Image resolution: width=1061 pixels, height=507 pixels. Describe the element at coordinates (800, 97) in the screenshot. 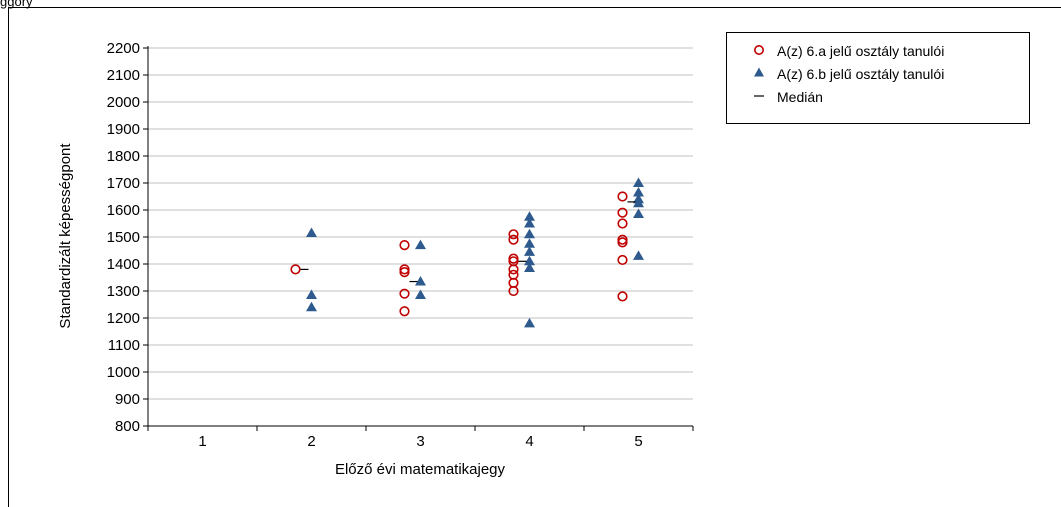

I see `legend-label-median: Medián` at that location.